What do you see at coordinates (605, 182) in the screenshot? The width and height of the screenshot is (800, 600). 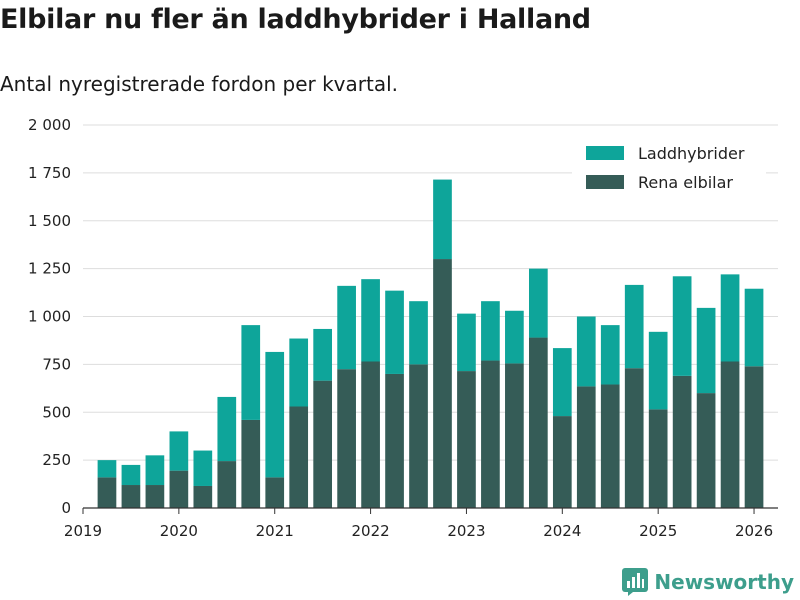 I see `legend-swatch-rena-elbilar` at bounding box center [605, 182].